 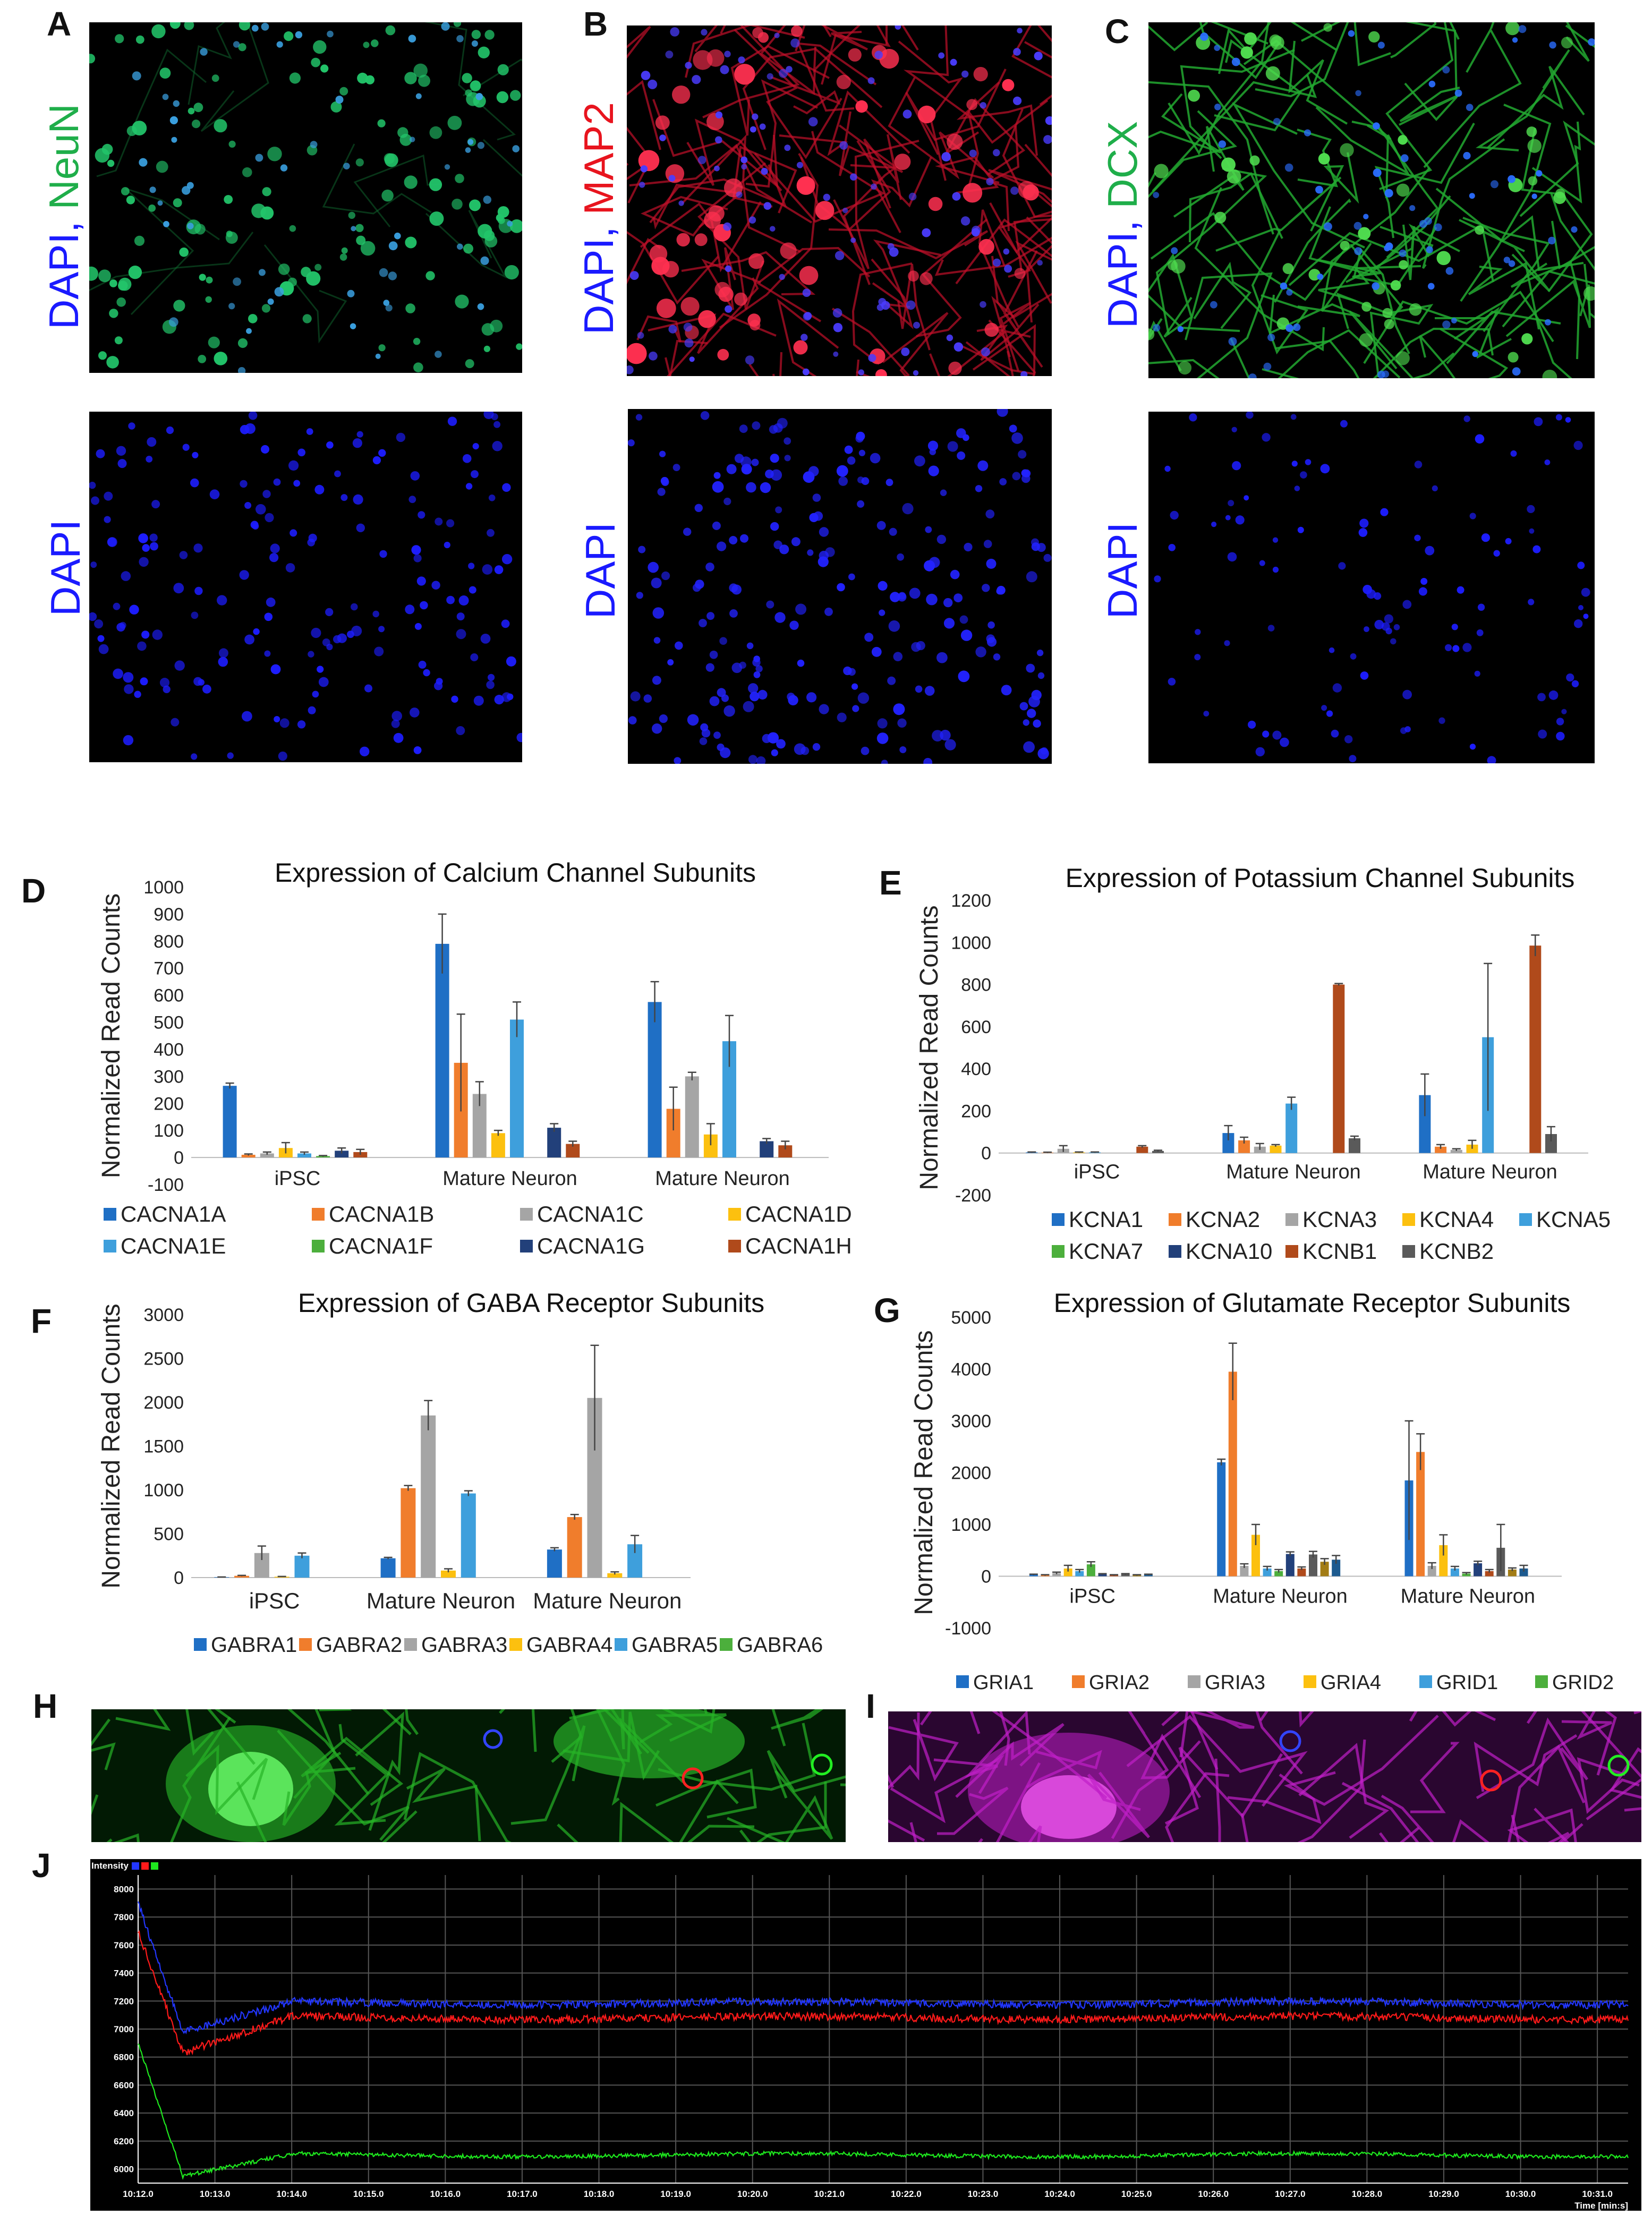 What do you see at coordinates (1336, 1568) in the screenshot?
I see `bar-grik5` at bounding box center [1336, 1568].